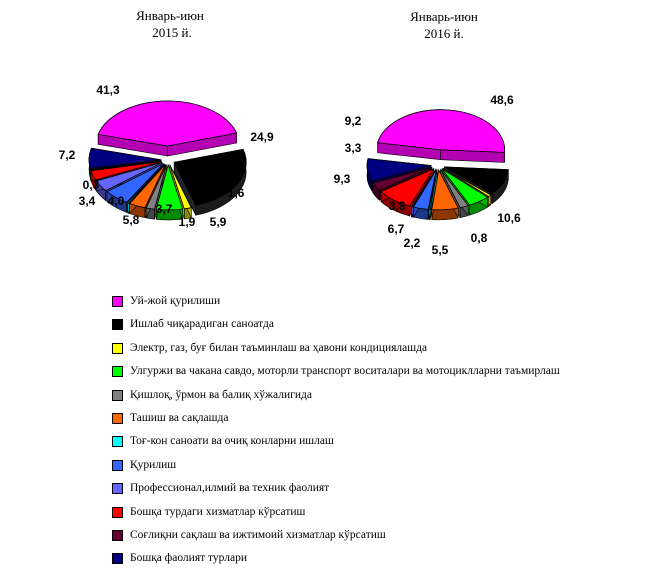 The image size is (670, 584). I want to click on legend-item: Қишлоқ, ўрмон ва балиқ хўжалигида, so click(382, 397).